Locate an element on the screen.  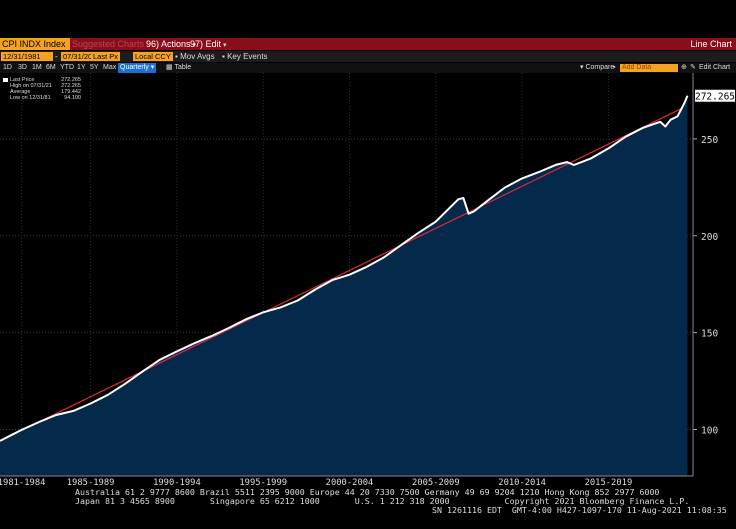
table-toggle: ▦ Table is located at coordinates (178, 68).